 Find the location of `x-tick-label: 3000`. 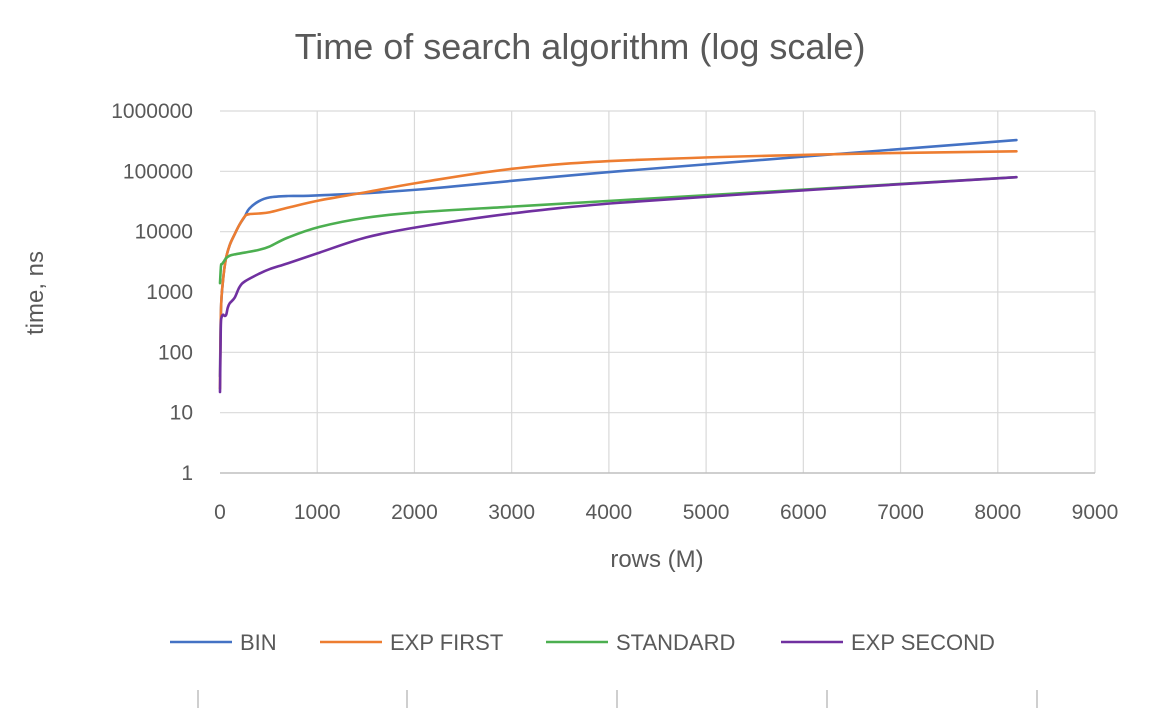

x-tick-label: 3000 is located at coordinates (511, 512).